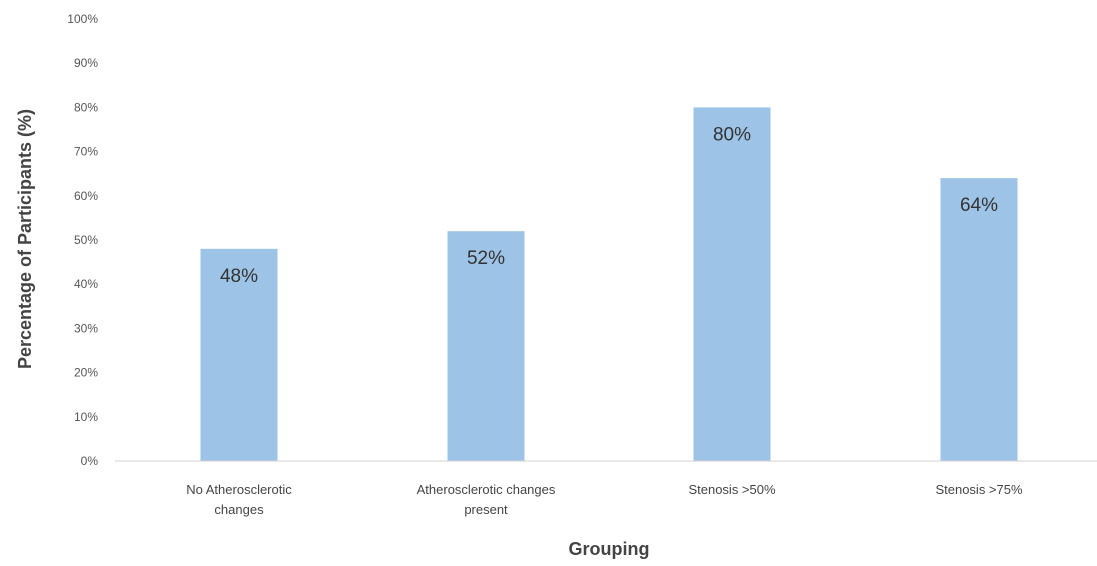 This screenshot has height=566, width=1097. Describe the element at coordinates (609, 549) in the screenshot. I see `x-axis-title: Grouping` at that location.